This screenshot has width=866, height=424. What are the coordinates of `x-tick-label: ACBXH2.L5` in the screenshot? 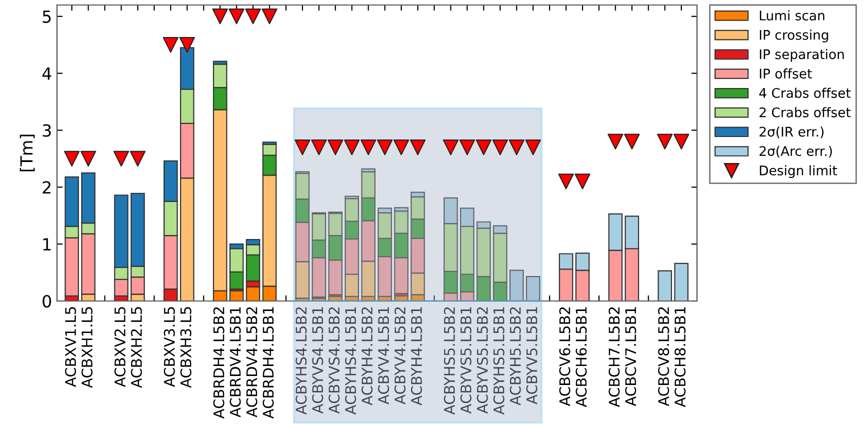 It's located at (136, 347).